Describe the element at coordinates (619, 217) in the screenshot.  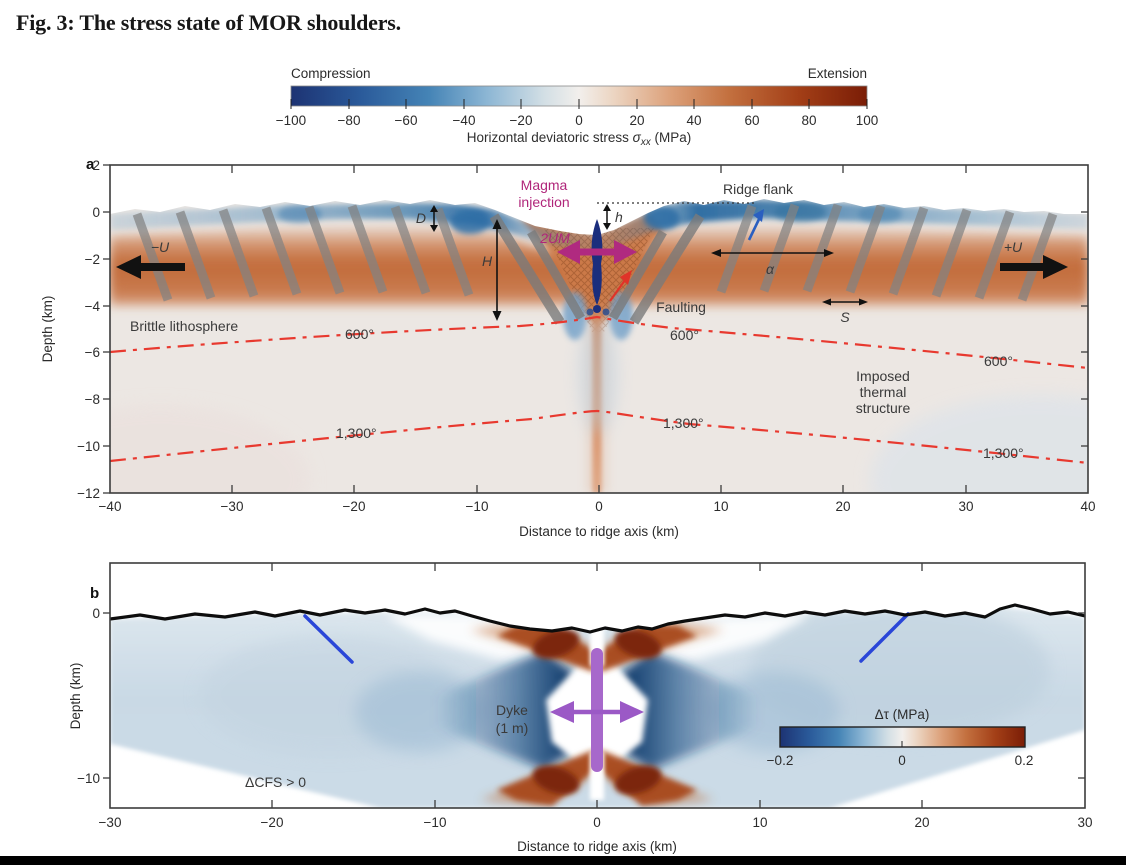
I see `h-label: h` at that location.